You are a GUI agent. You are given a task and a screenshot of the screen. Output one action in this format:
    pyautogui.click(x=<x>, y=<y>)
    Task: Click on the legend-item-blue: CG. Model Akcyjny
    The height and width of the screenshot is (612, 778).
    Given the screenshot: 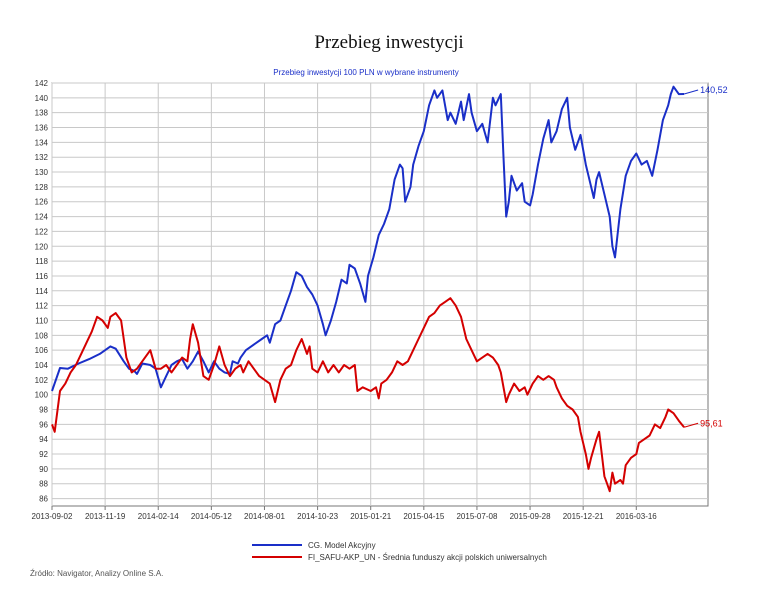 What is the action you would take?
    pyautogui.click(x=399, y=545)
    